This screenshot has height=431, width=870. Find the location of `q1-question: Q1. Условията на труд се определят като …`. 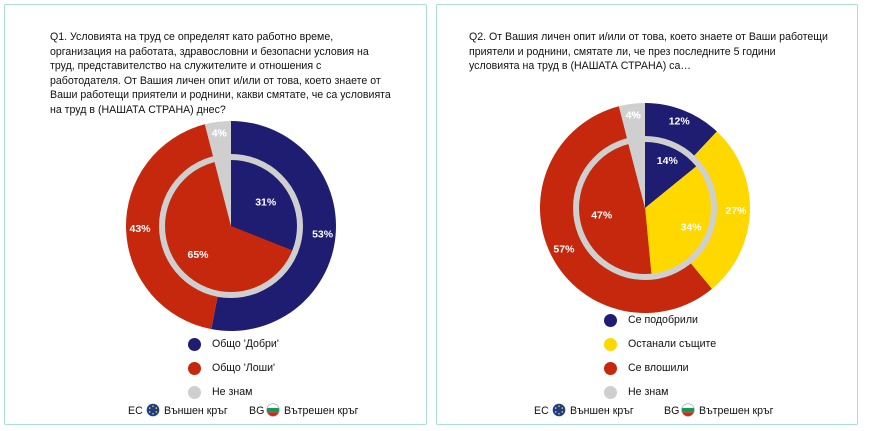

q1-question: Q1. Условията на труд се определят като … is located at coordinates (220, 73).